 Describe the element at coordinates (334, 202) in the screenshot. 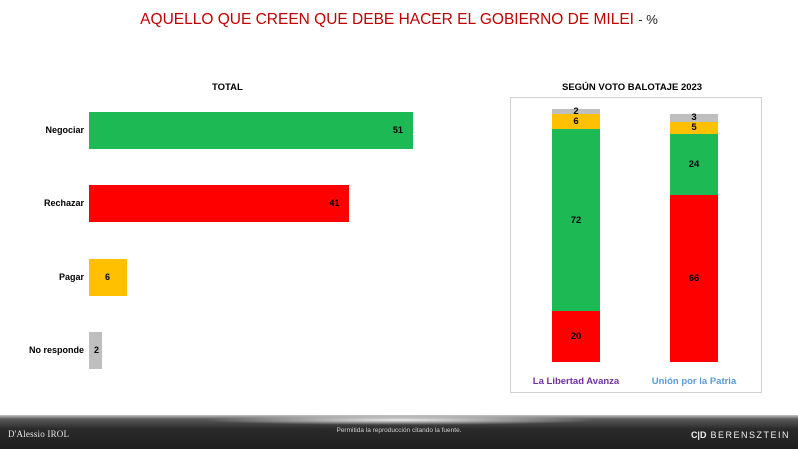

I see `bar-value-label: 41` at that location.